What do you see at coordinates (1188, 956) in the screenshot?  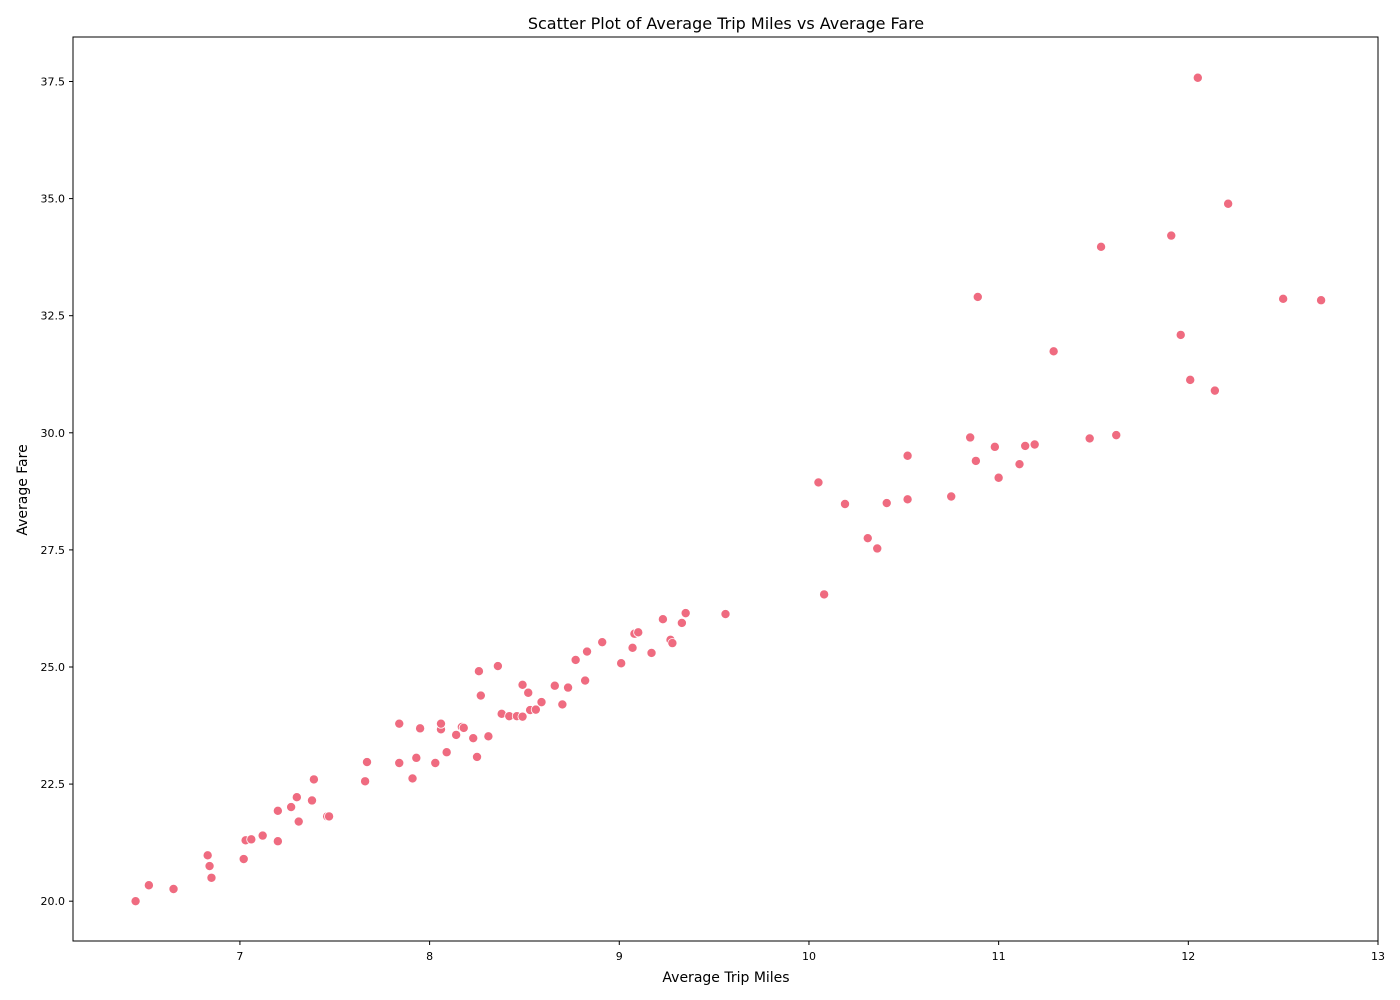 I see `x-tick-label: 12` at bounding box center [1188, 956].